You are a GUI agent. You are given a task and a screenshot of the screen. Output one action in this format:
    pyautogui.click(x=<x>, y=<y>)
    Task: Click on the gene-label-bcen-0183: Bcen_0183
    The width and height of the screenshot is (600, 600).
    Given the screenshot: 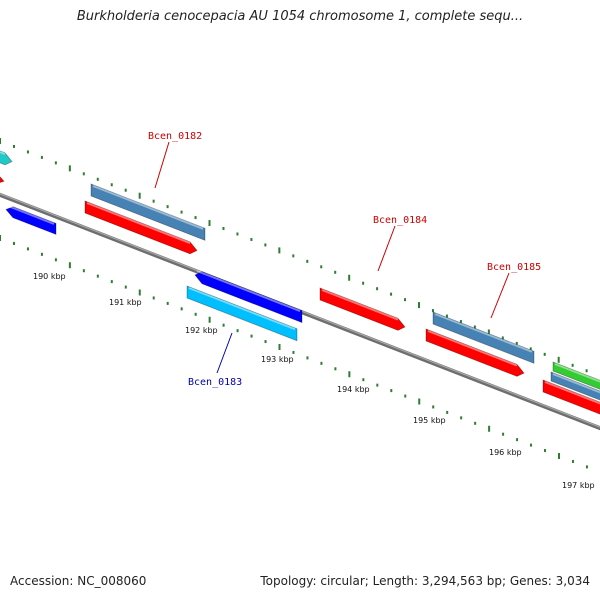 What is the action you would take?
    pyautogui.click(x=215, y=382)
    